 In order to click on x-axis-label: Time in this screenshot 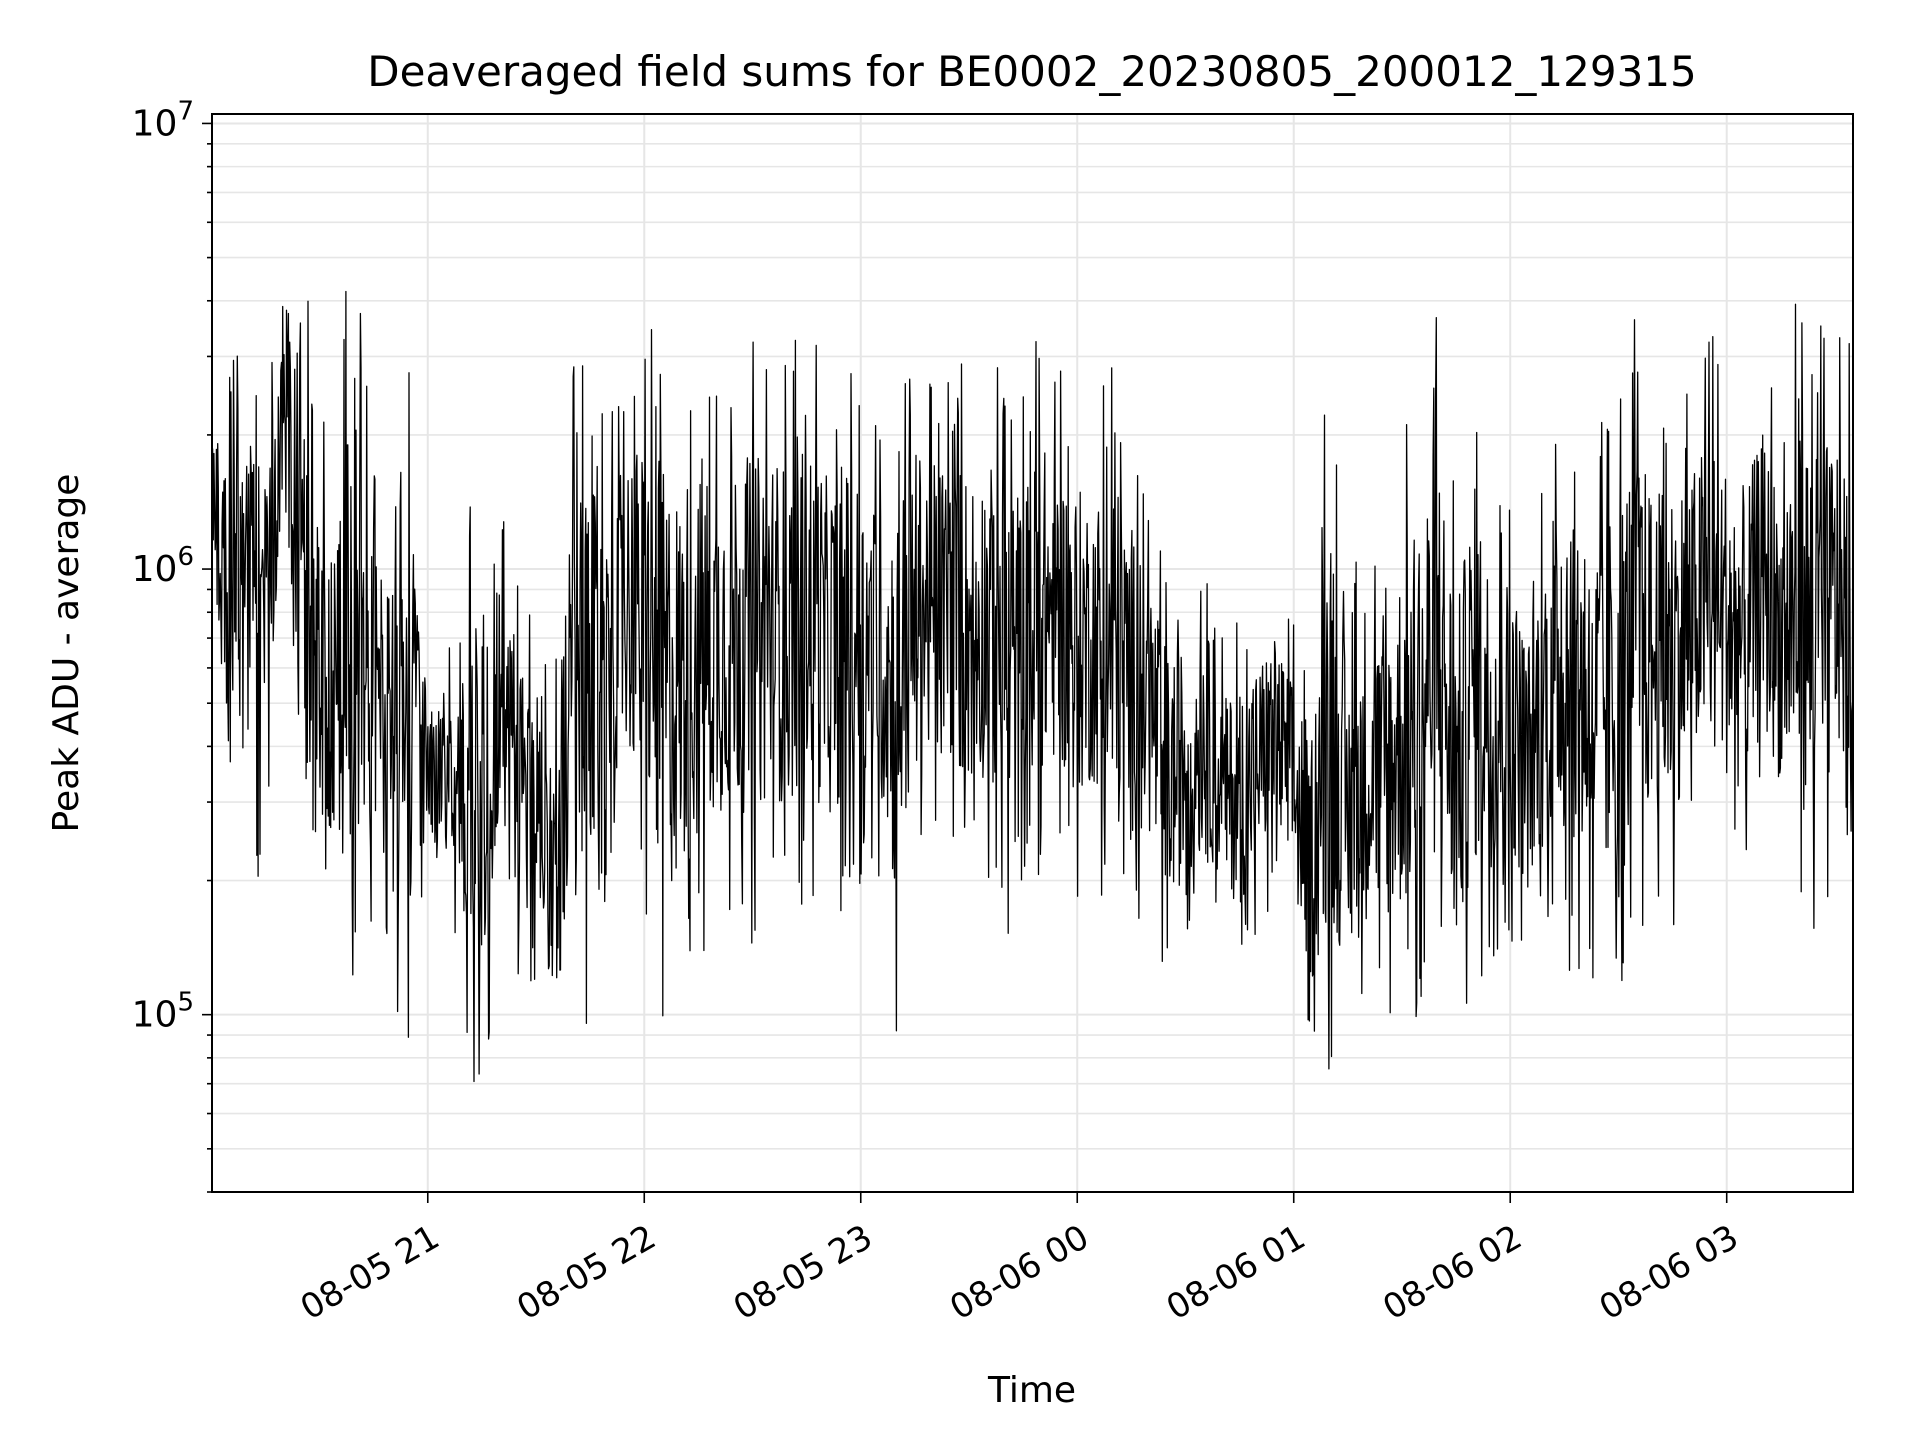, I will do `click(1031, 1390)`.